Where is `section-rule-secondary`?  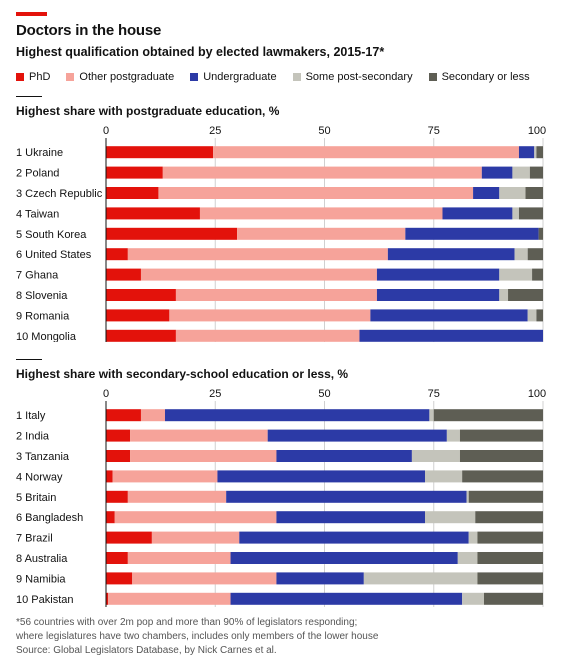
section-rule-secondary is located at coordinates (29, 359).